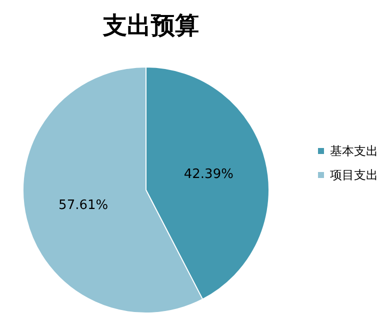  What do you see at coordinates (209, 174) in the screenshot?
I see `data-label: 42.39%` at bounding box center [209, 174].